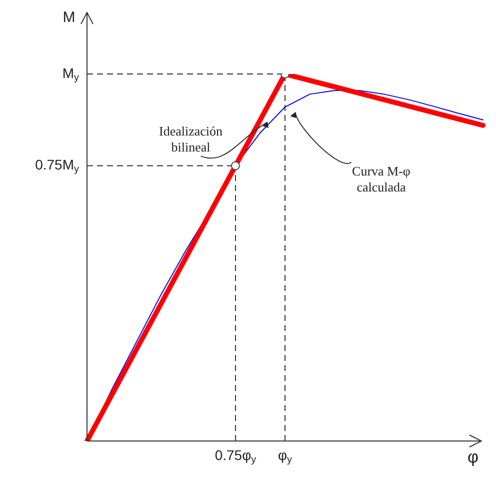 The height and width of the screenshot is (479, 496). I want to click on annotation: Curva M-φ calculada, so click(381, 178).